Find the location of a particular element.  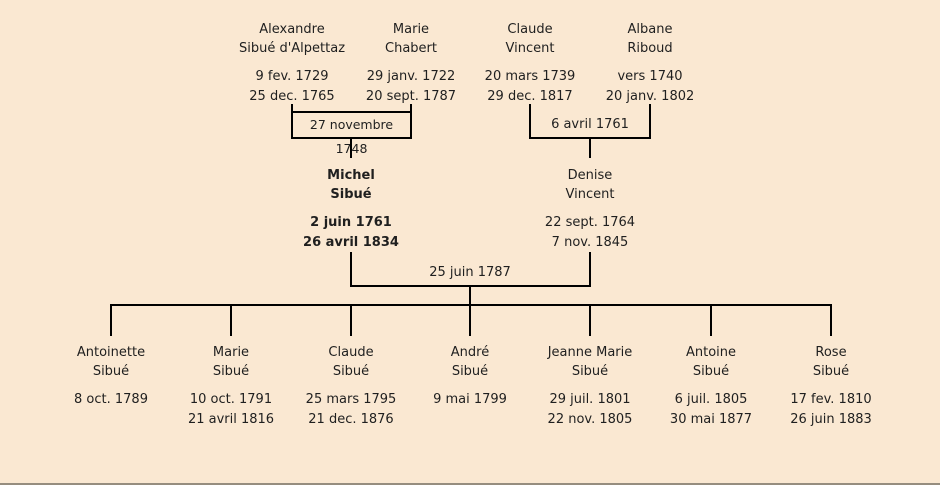

window-bottom-edge is located at coordinates (470, 484).